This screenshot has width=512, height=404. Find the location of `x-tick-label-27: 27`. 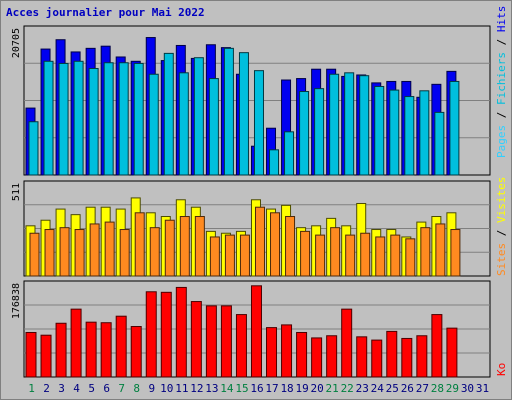

x-tick-label-27: 27 is located at coordinates (422, 388).